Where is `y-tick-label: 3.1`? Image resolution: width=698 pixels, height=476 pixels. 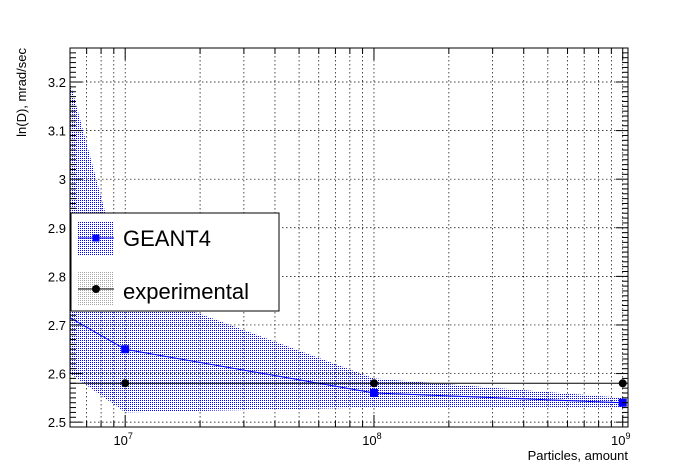 y-tick-label: 3.1 is located at coordinates (57, 131).